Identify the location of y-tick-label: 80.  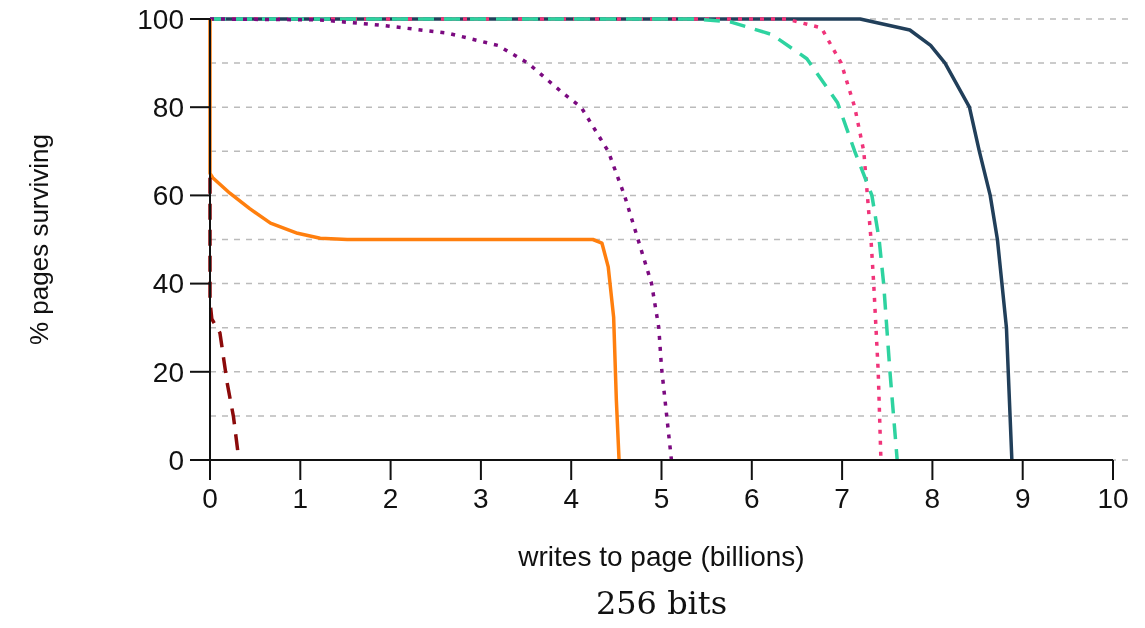
(168, 107).